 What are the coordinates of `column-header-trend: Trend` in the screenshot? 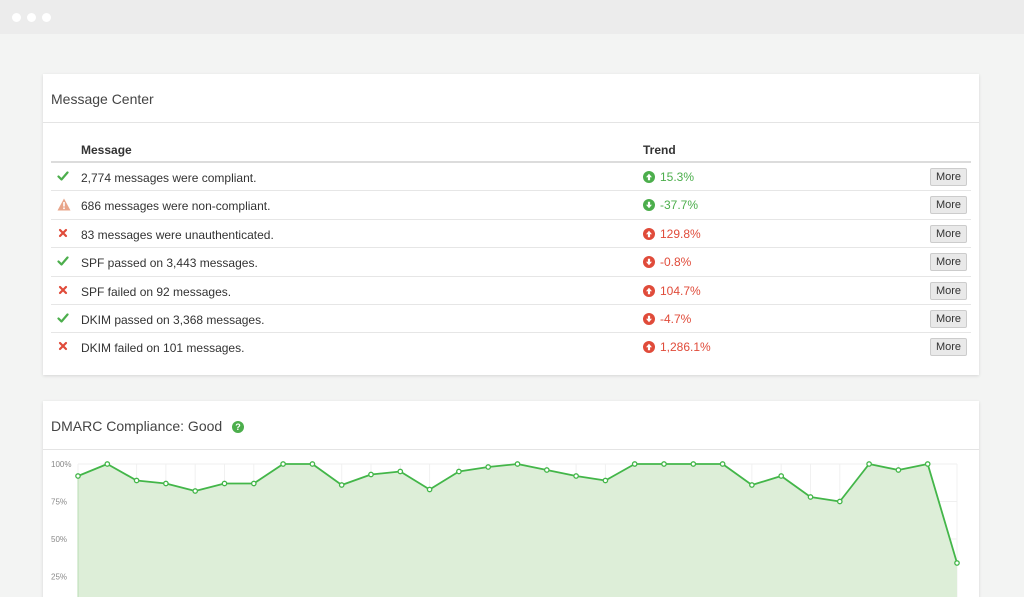 It's located at (659, 150).